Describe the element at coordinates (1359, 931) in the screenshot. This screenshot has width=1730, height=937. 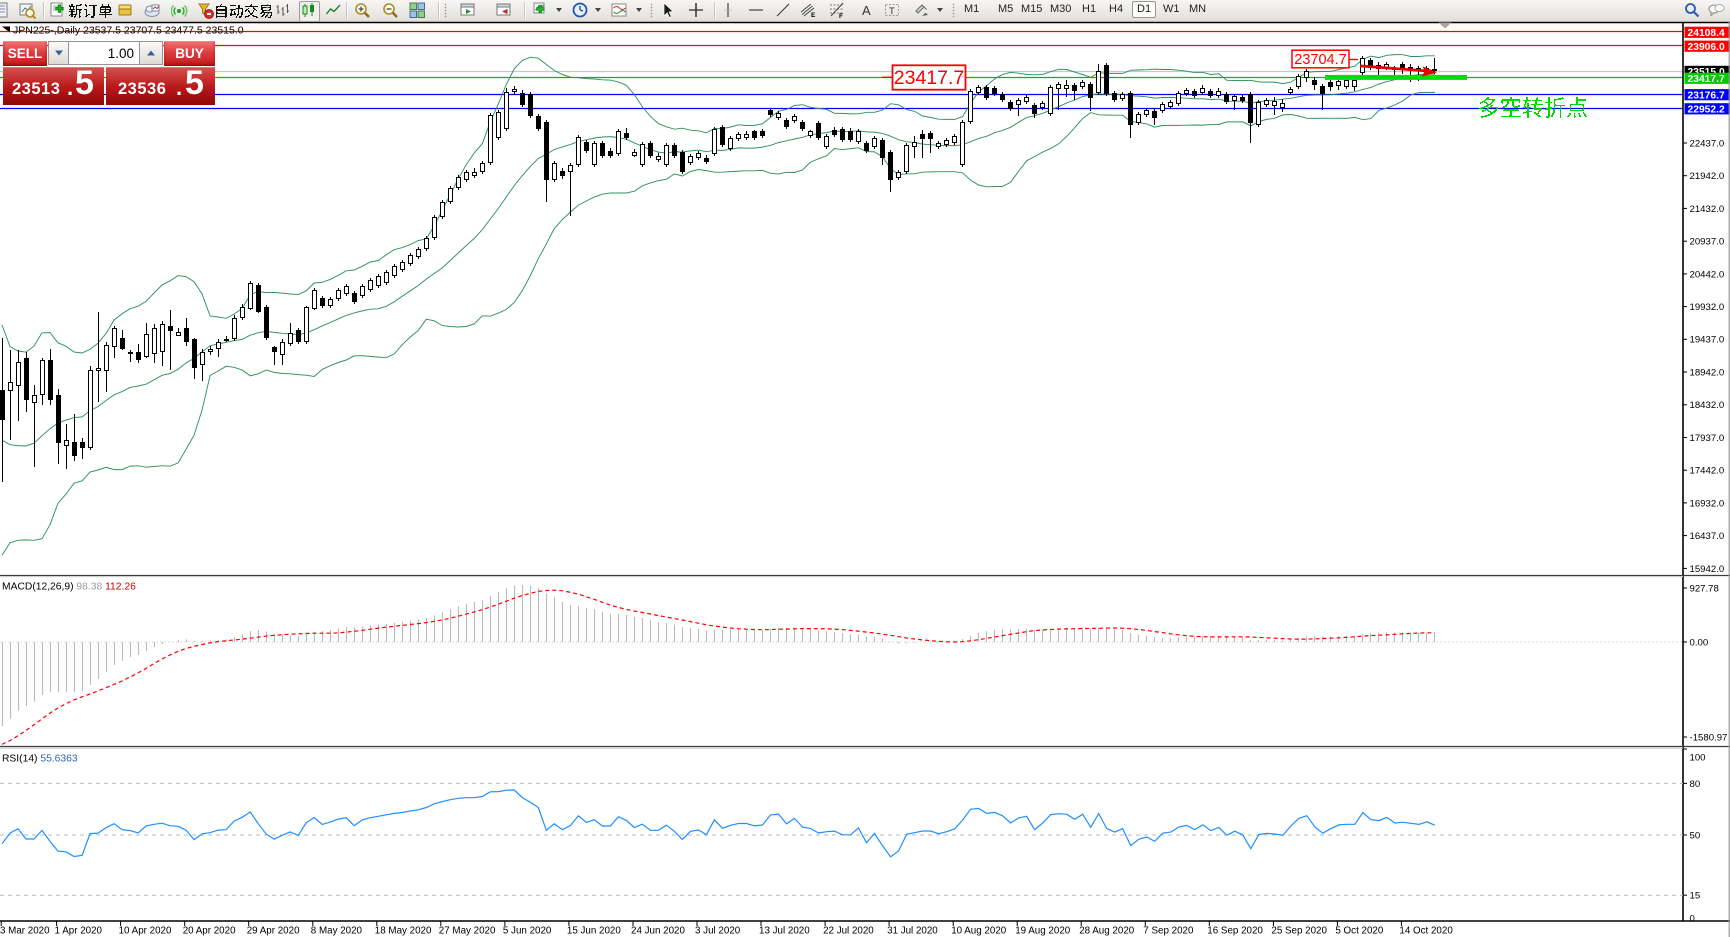
I see `svg-text: 5 Oct 2020` at that location.